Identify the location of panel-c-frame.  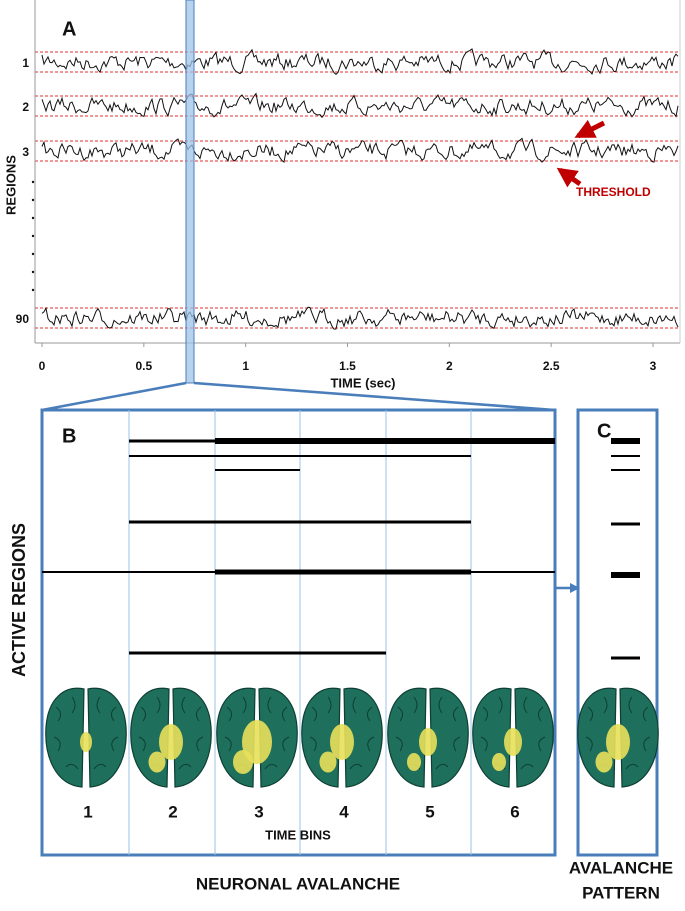
(617, 632).